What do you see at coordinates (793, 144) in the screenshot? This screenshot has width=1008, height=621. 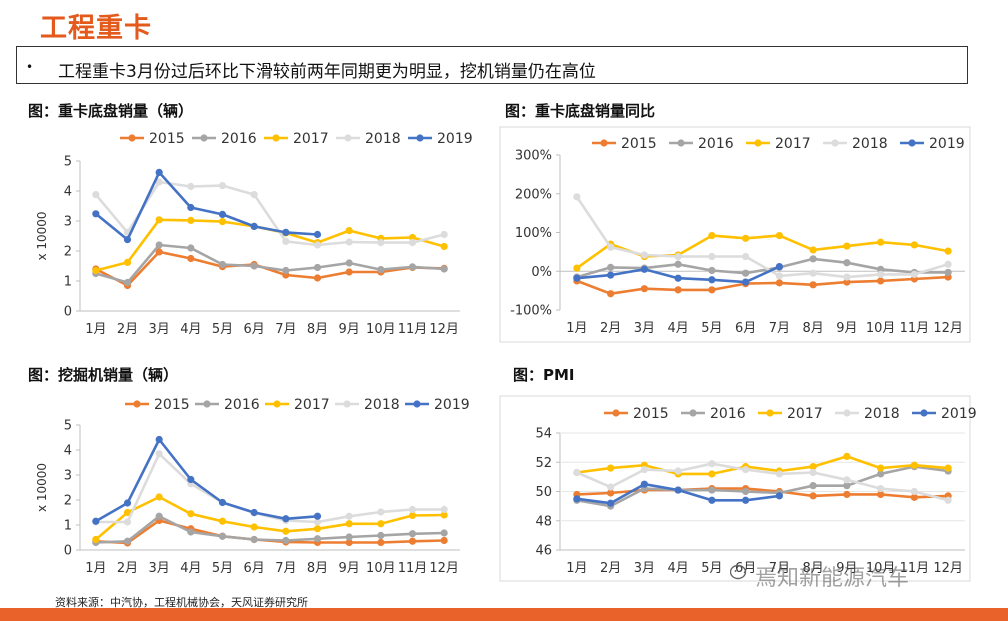 I see `legend-label-2017: 2017` at bounding box center [793, 144].